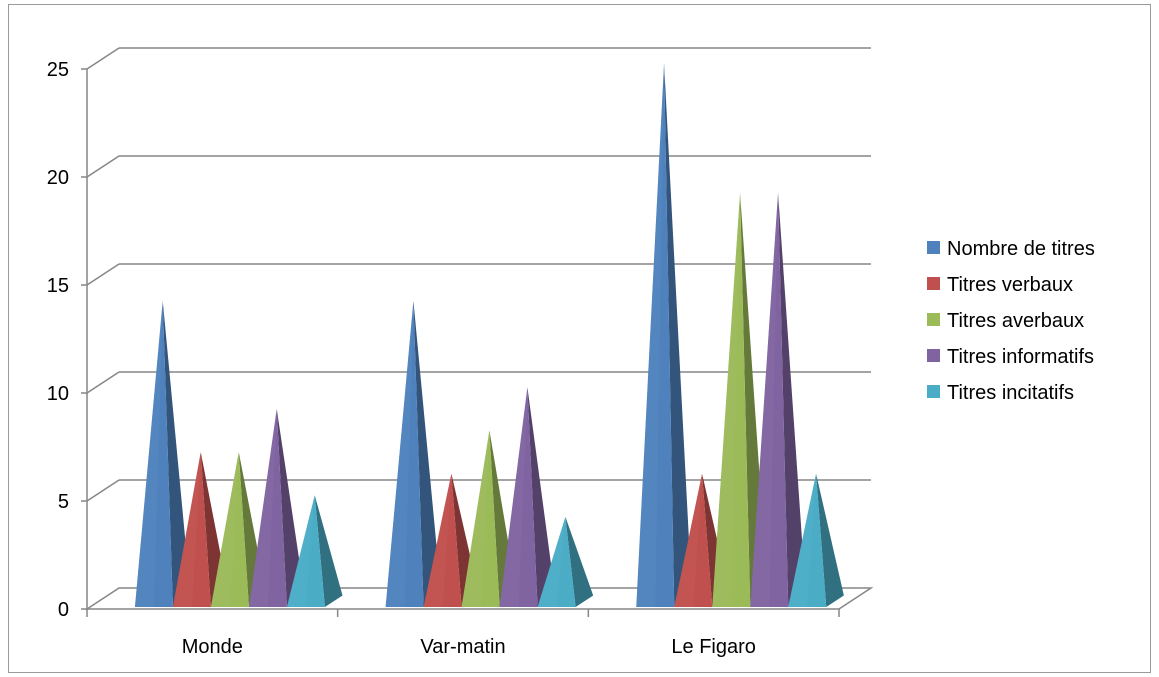  I want to click on legend-label: Nombre de titres, so click(1021, 249).